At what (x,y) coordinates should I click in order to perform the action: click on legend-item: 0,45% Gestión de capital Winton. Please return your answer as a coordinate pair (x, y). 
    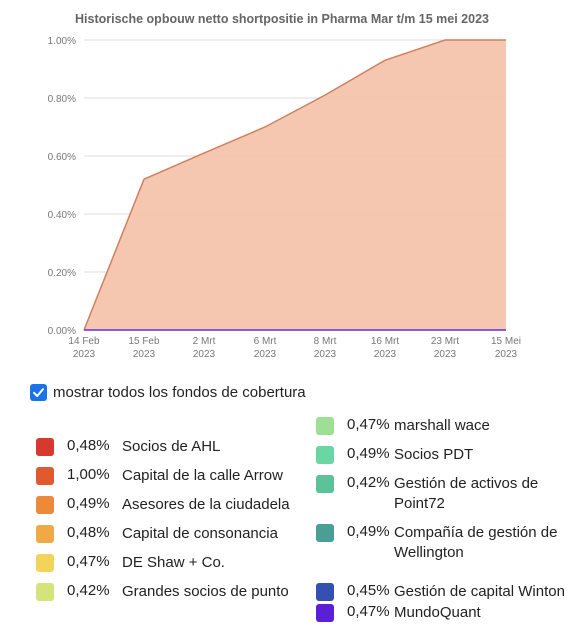
    Looking at the image, I should click on (440, 591).